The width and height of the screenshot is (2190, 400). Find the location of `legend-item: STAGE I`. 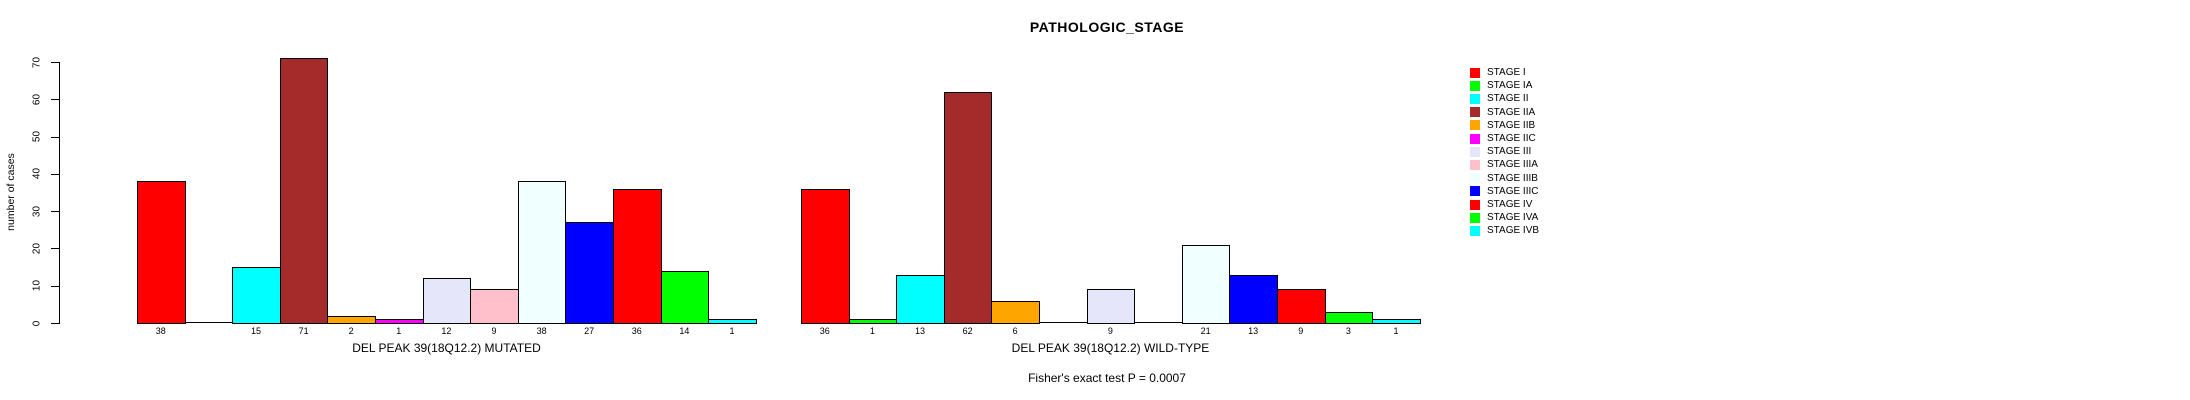

legend-item: STAGE I is located at coordinates (1498, 72).